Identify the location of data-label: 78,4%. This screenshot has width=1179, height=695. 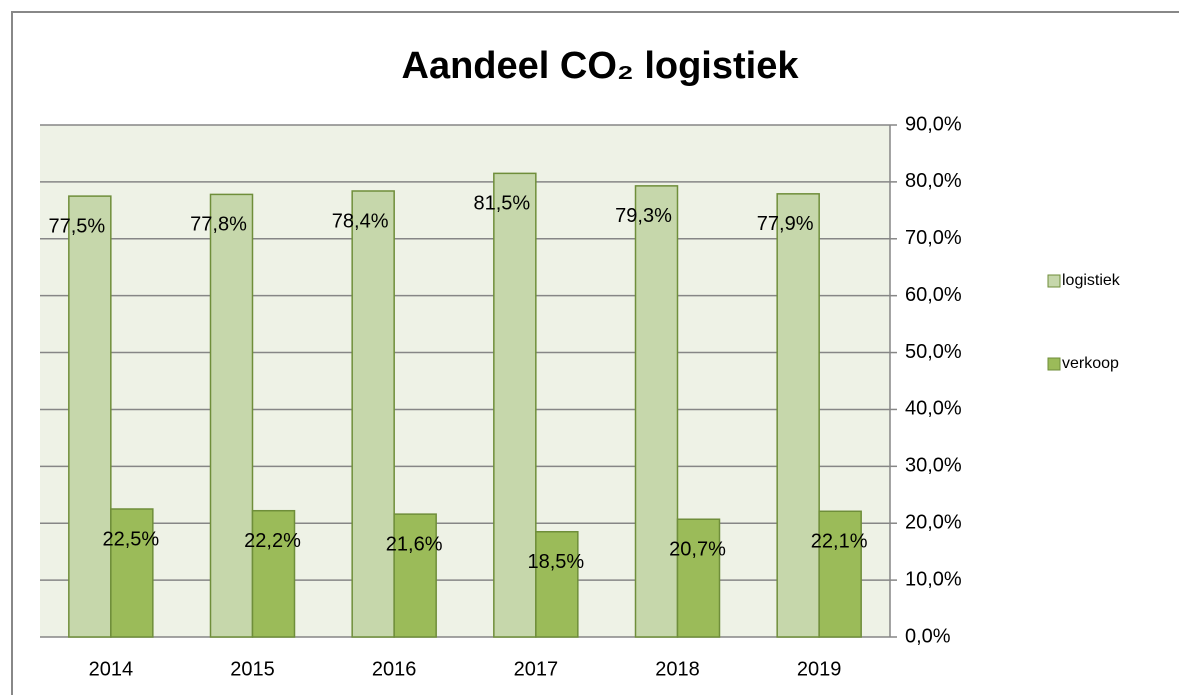
(360, 221).